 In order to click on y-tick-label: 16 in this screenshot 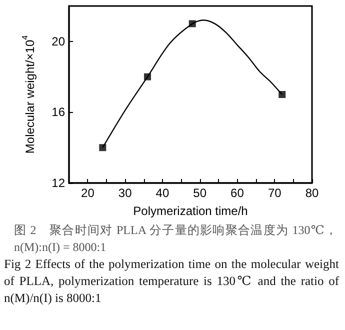, I will do `click(59, 112)`.